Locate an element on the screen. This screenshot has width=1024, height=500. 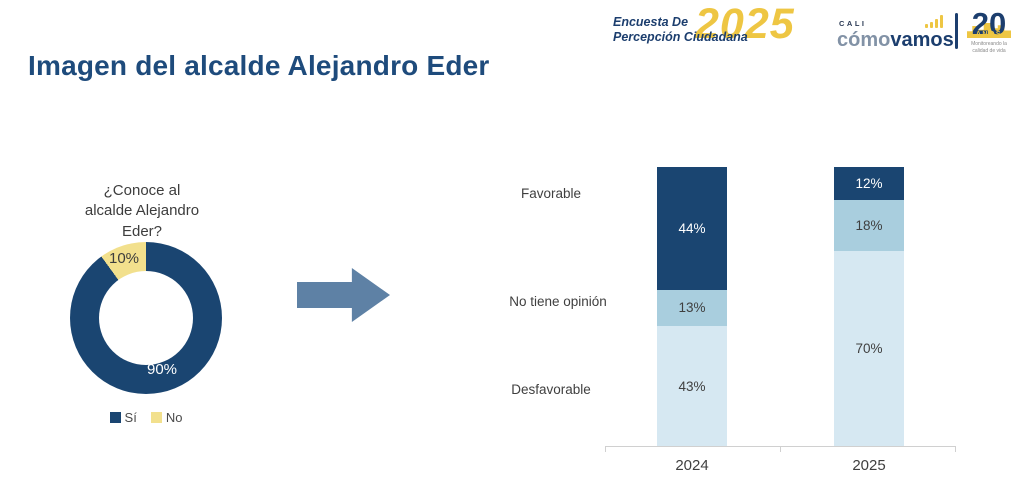
bar-segment: 70% is located at coordinates (869, 348).